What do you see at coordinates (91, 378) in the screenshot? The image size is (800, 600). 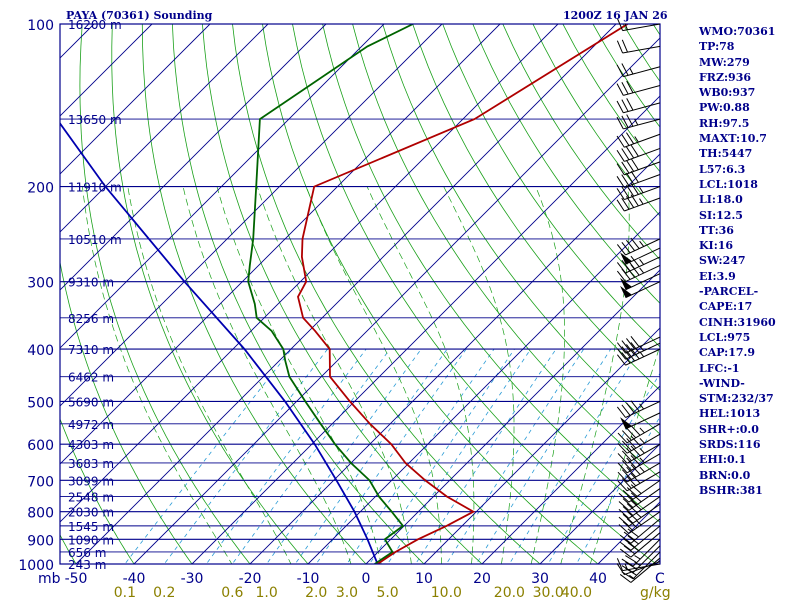 I see `height-label: 6462 m` at bounding box center [91, 378].